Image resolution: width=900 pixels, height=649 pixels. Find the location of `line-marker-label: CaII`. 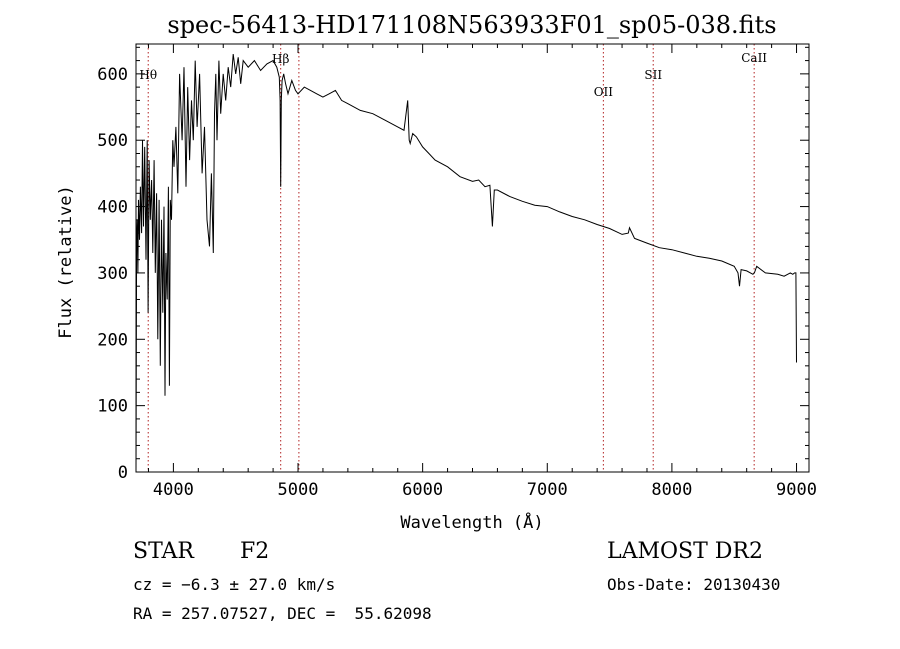

line-marker-label: CaII is located at coordinates (754, 58).